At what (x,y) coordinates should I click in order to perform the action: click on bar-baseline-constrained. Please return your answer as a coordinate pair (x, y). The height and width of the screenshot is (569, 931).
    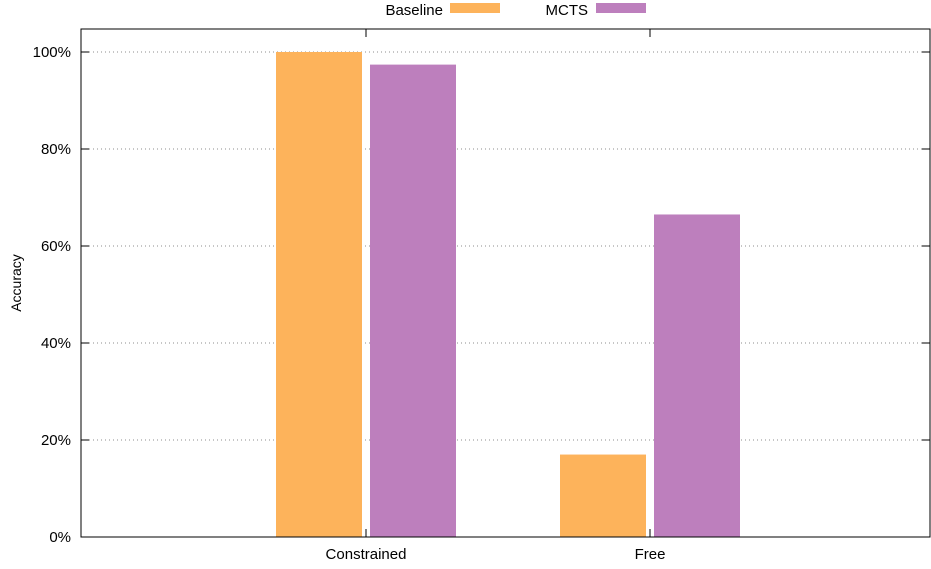
    Looking at the image, I should click on (319, 294).